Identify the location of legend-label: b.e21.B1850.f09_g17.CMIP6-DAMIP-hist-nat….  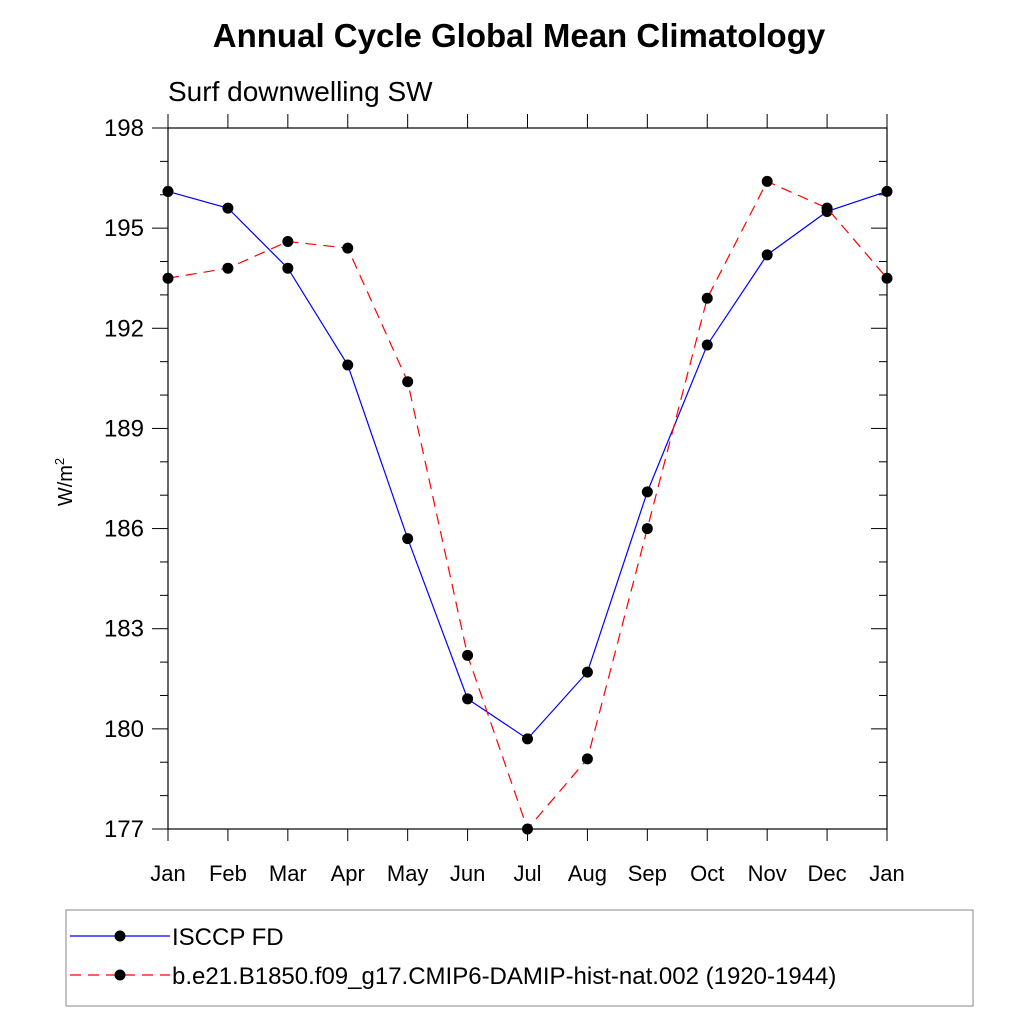
(504, 976).